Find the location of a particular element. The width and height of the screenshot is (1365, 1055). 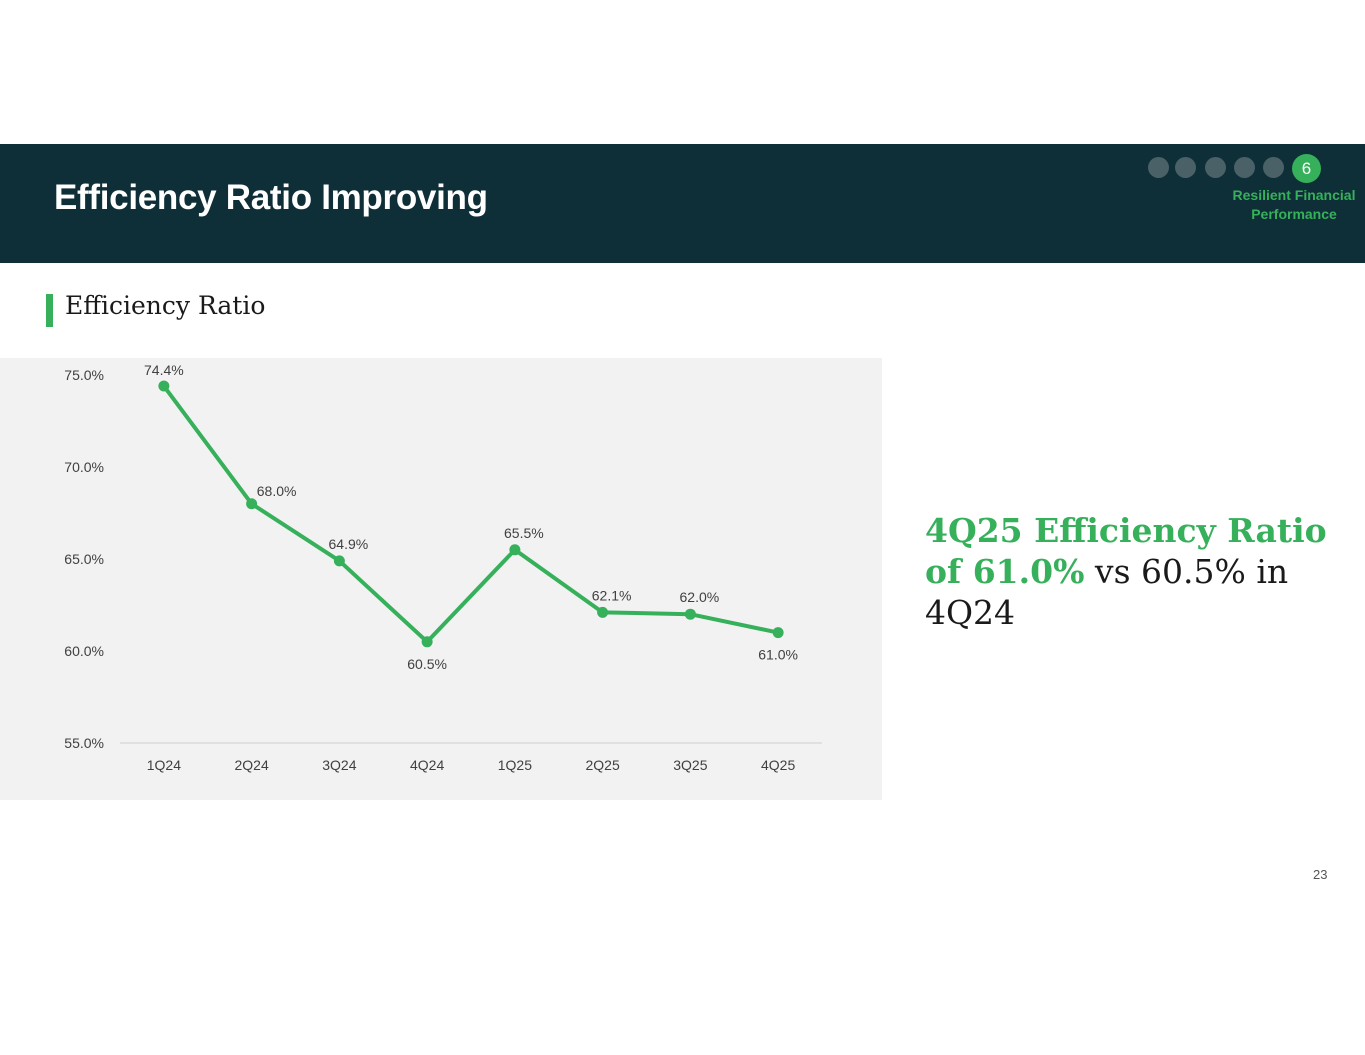

x-tick-label: 2Q25 is located at coordinates (603, 765).